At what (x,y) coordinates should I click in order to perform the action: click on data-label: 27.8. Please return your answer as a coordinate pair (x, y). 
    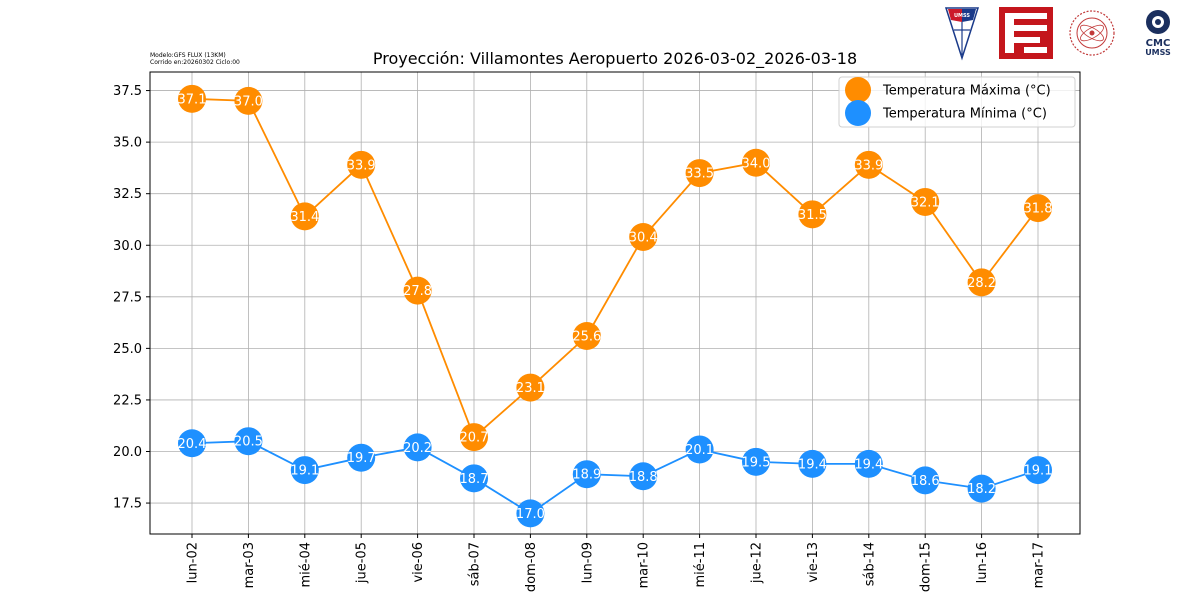
    Looking at the image, I should click on (417, 291).